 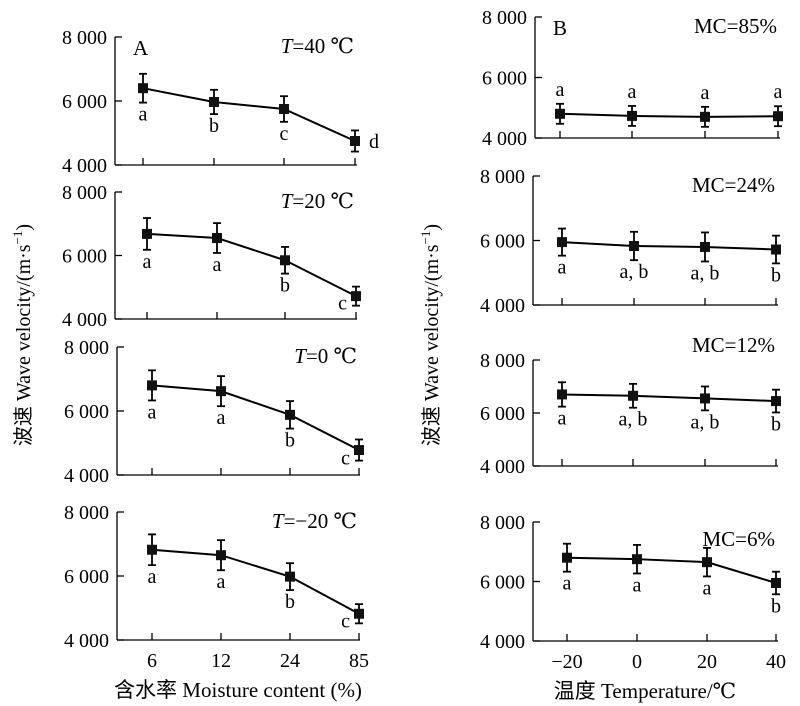 What do you see at coordinates (430, 335) in the screenshot?
I see `y-axis-label-right: 波速 Wave velocity/(m·s−1)` at bounding box center [430, 335].